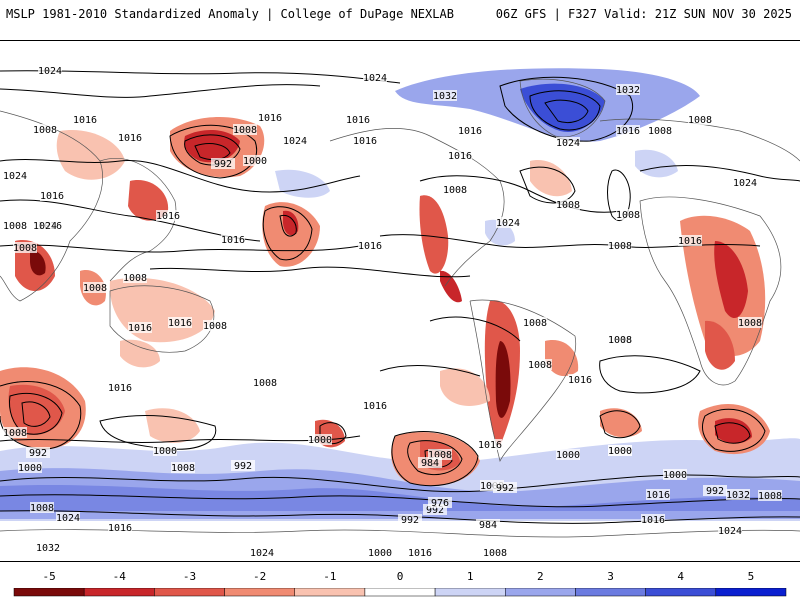 The width and height of the screenshot is (800, 600). What do you see at coordinates (36, 409) in the screenshot?
I see `australia-sw-negative-core` at bounding box center [36, 409].